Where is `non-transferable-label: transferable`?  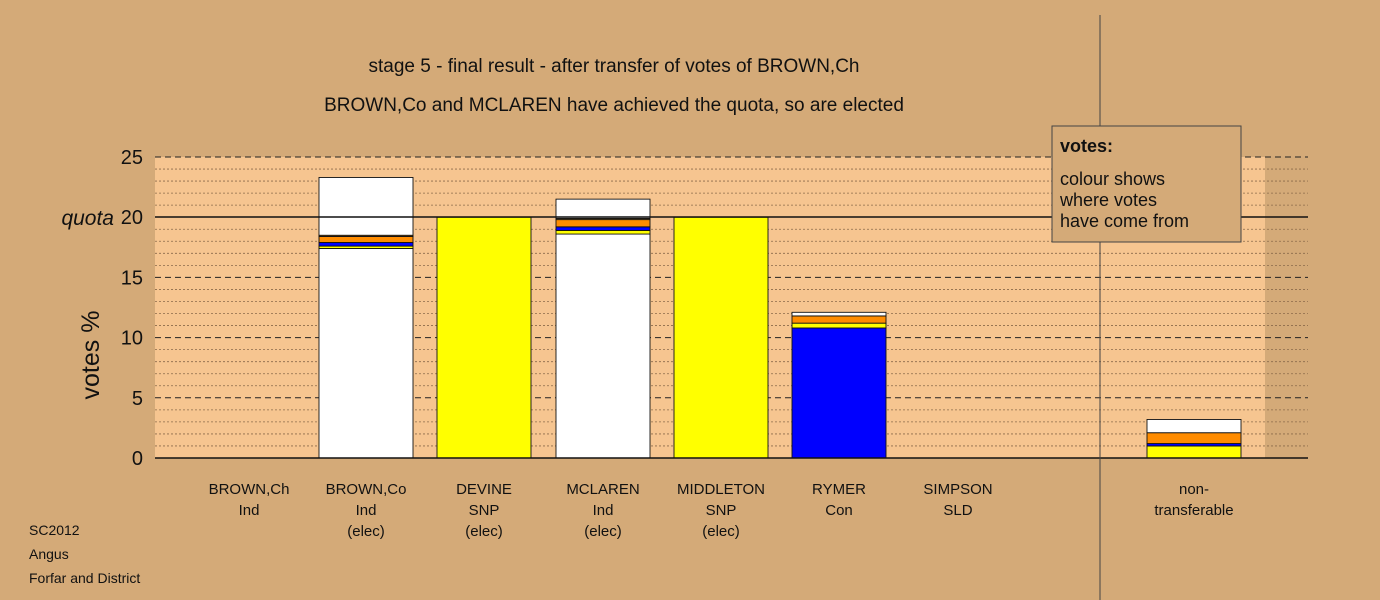 non-transferable-label: transferable is located at coordinates (1193, 510).